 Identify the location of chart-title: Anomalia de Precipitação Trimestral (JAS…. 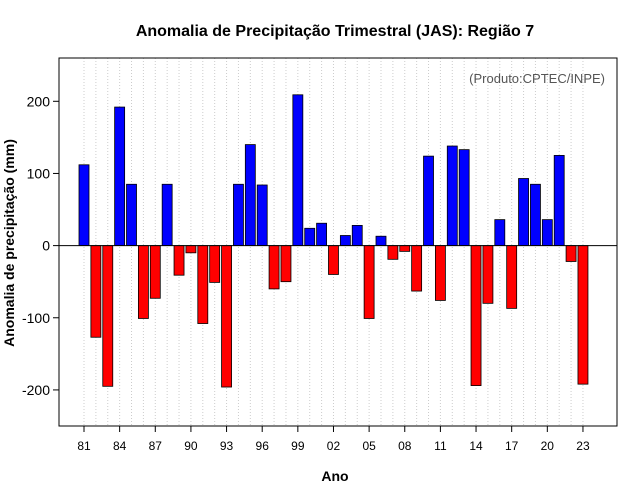
(335, 31).